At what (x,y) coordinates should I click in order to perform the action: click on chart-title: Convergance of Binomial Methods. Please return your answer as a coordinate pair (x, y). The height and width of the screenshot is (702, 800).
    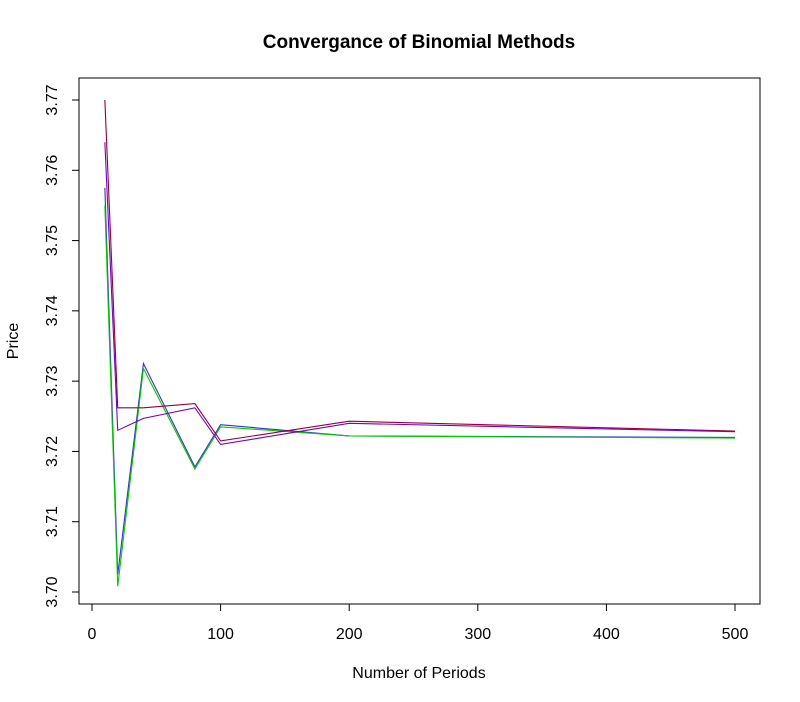
    Looking at the image, I should click on (419, 42).